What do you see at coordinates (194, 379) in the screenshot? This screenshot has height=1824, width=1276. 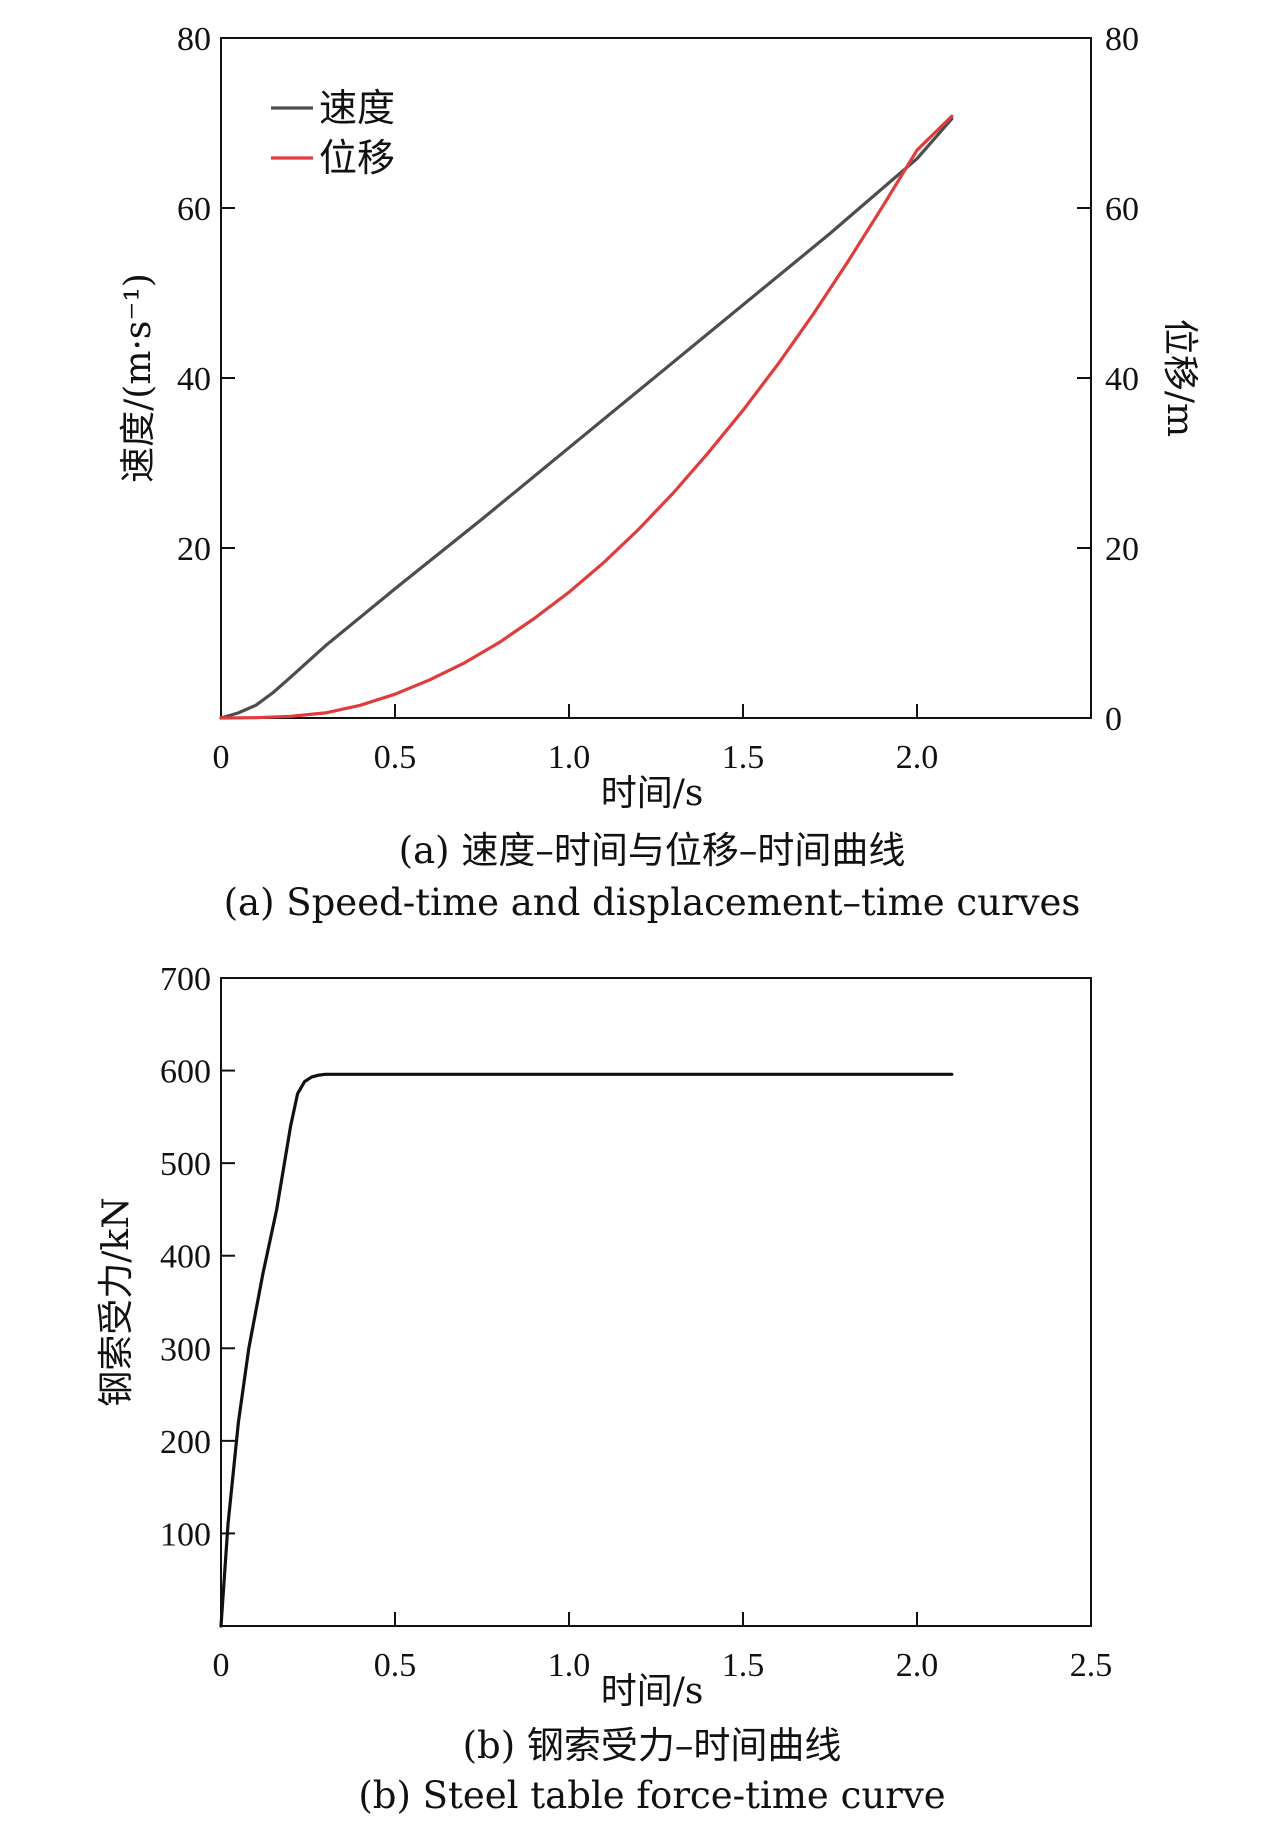 I see `y-tick-label: 40` at bounding box center [194, 379].